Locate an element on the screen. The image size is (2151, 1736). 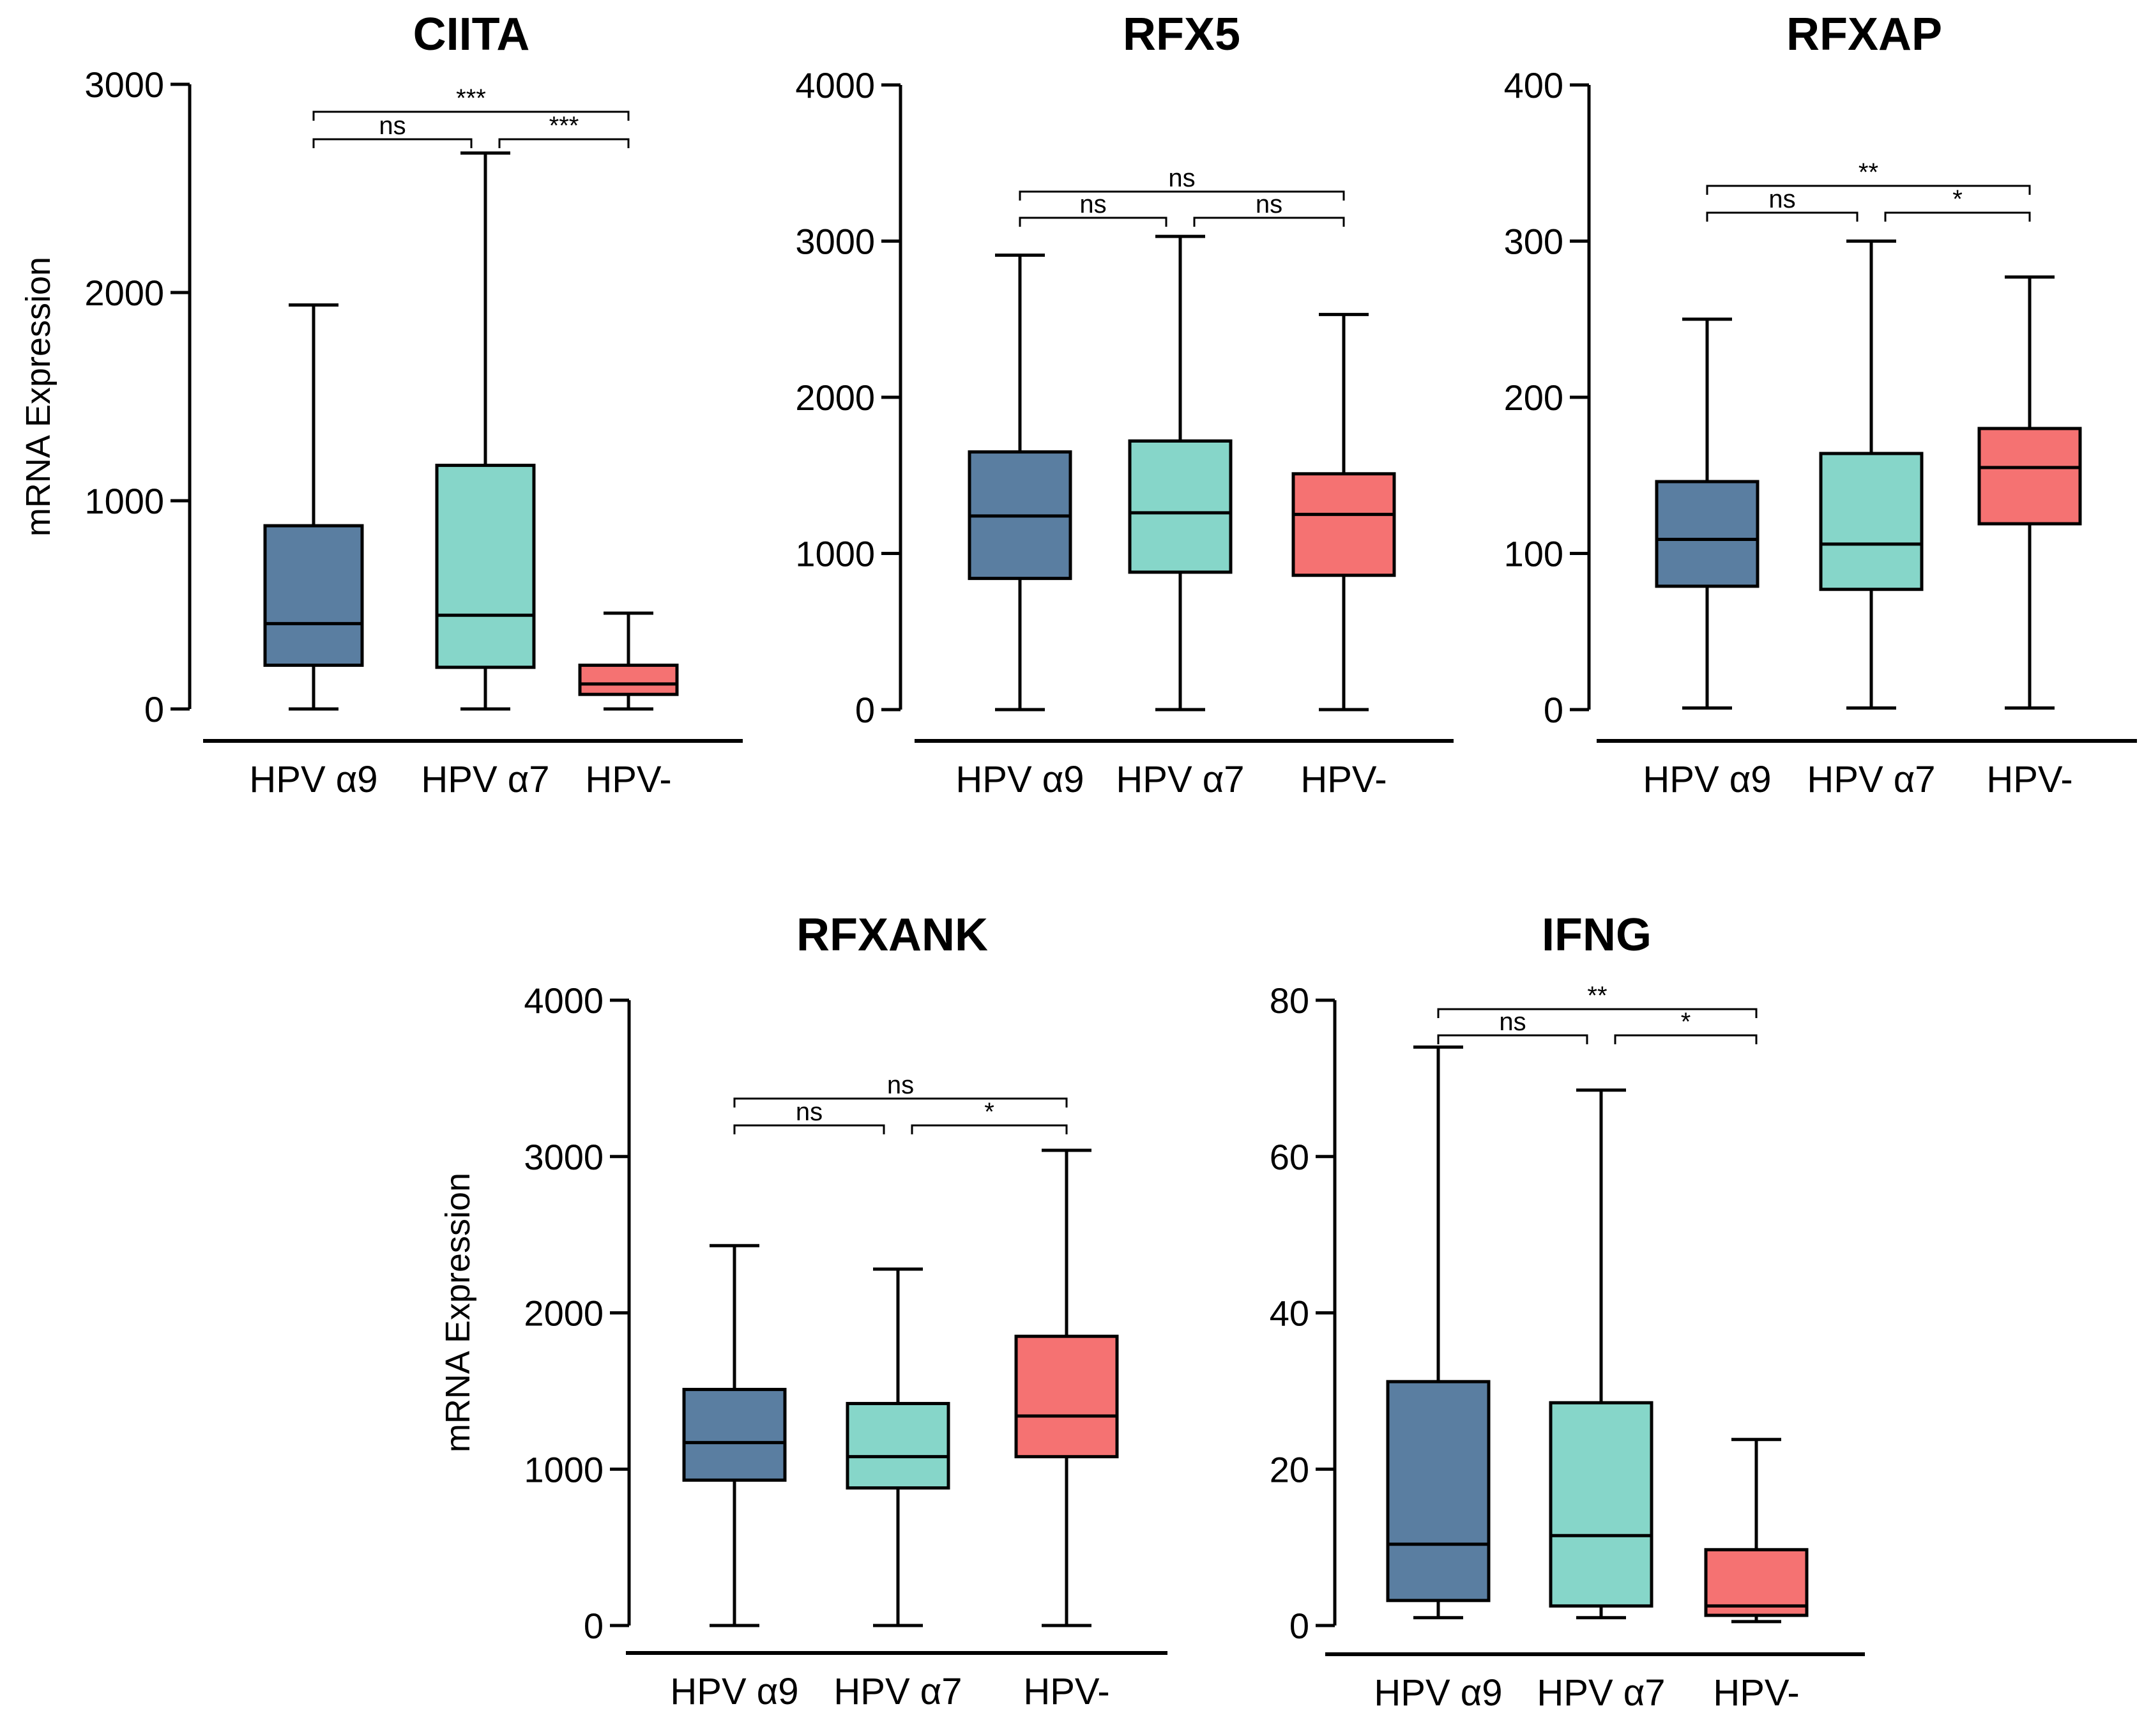
chart-title: RFXANK is located at coordinates (892, 935).